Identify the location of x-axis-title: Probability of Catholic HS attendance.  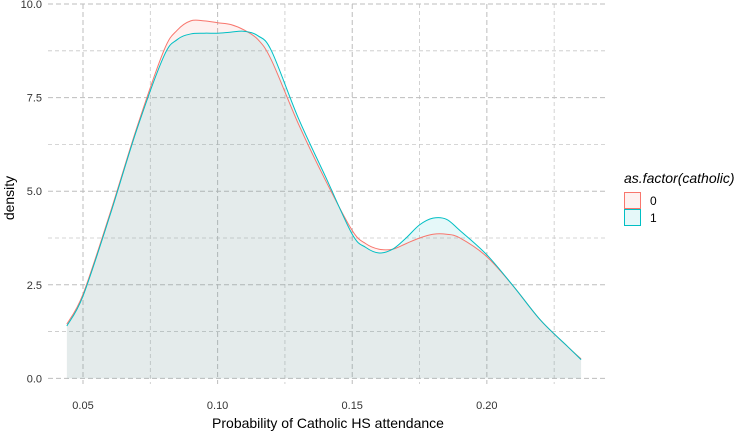
(328, 423).